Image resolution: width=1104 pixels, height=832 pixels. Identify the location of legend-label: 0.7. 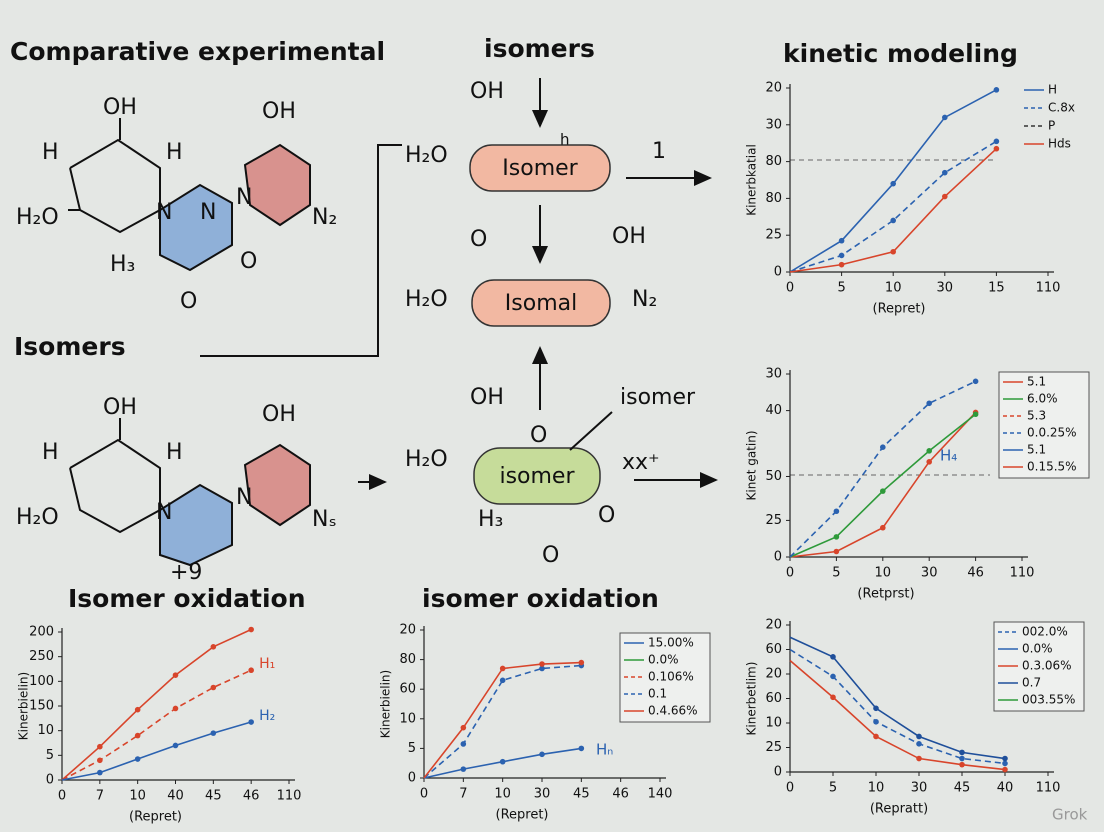
(1031, 683).